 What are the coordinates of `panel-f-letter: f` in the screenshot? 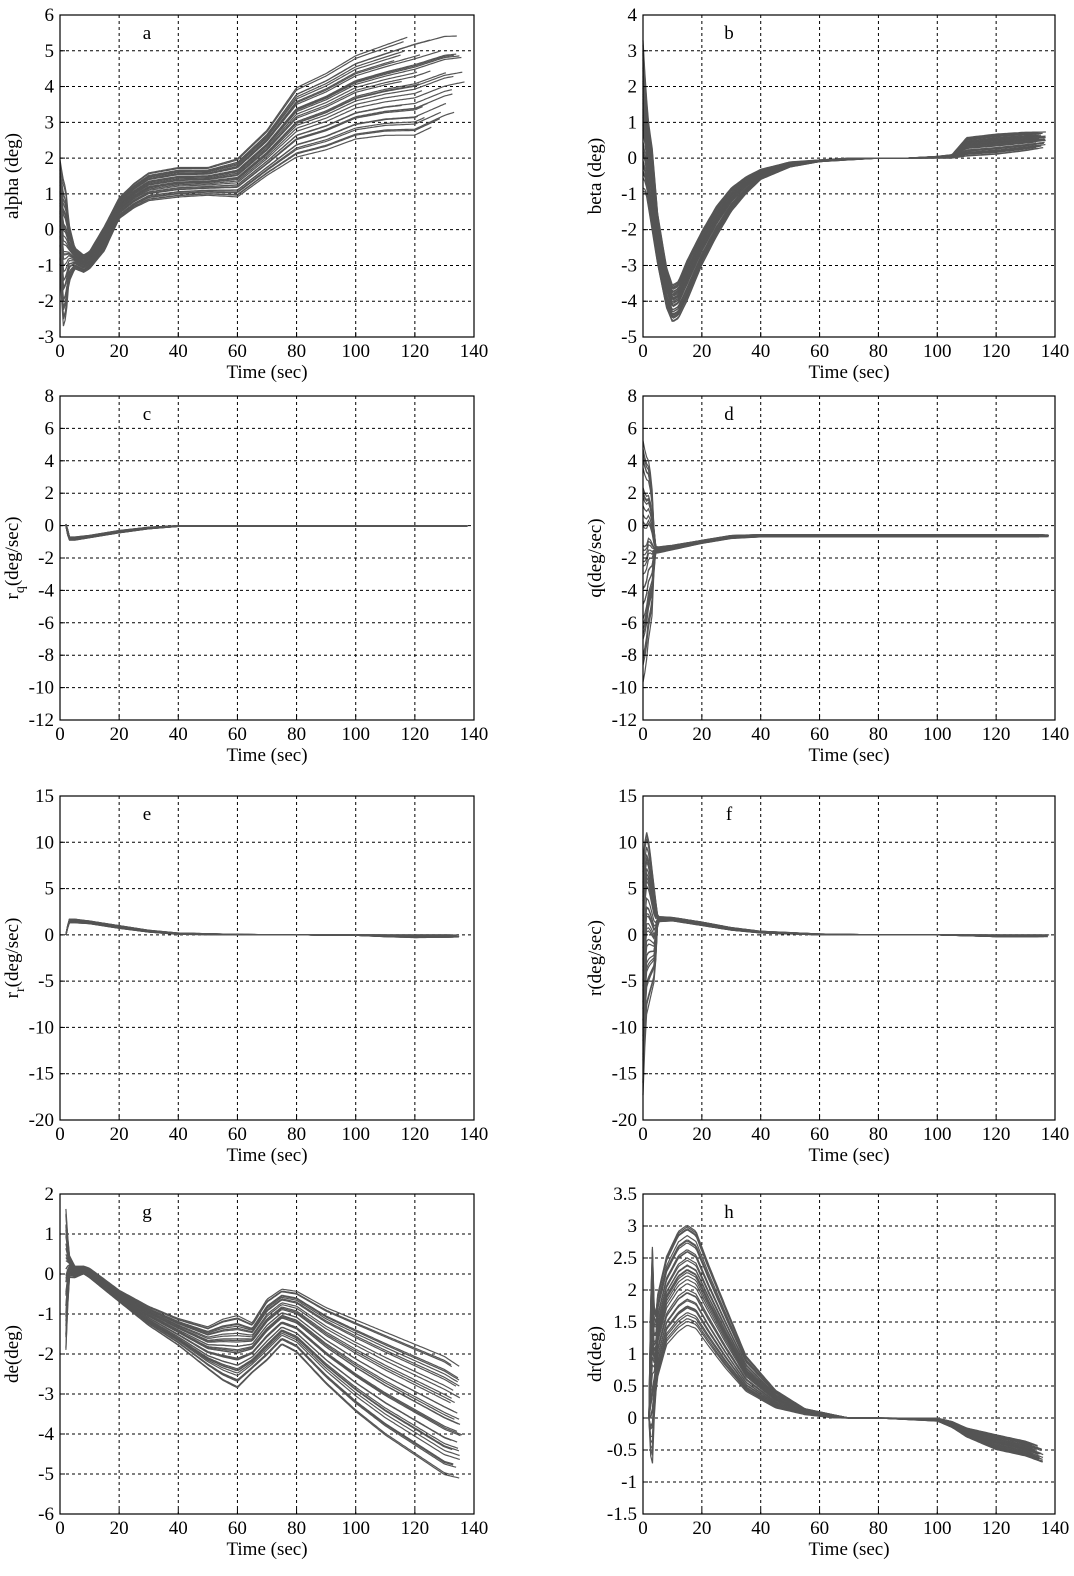 It's located at (729, 814).